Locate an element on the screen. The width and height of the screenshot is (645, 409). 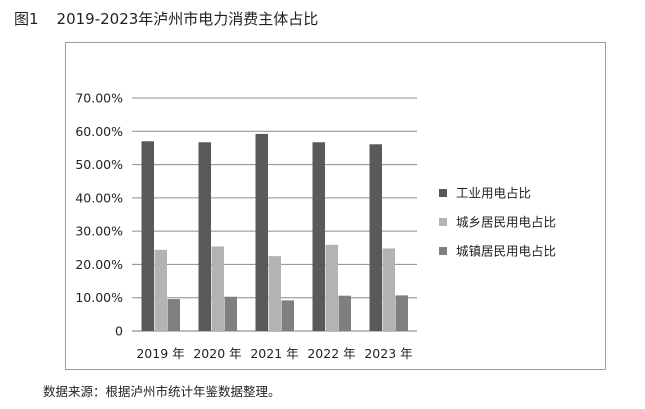
y-tick-label: 10.00% is located at coordinates (99, 297).